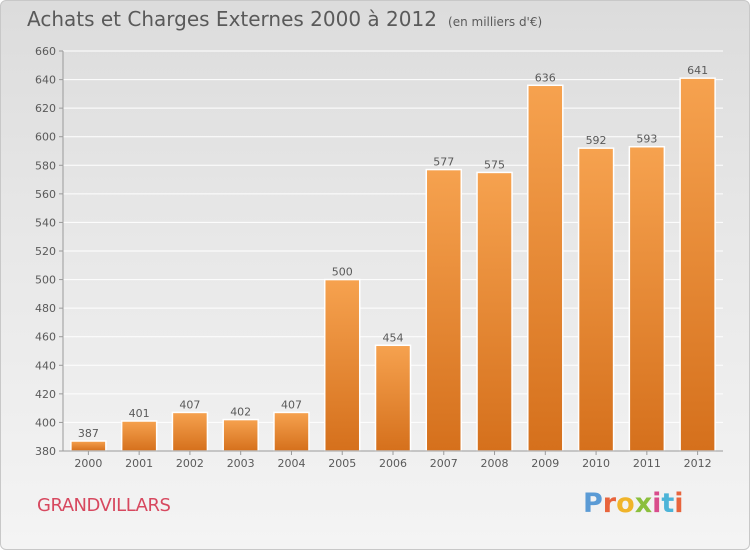 This screenshot has height=550, width=750. I want to click on x-tick-label: 2004, so click(291, 463).